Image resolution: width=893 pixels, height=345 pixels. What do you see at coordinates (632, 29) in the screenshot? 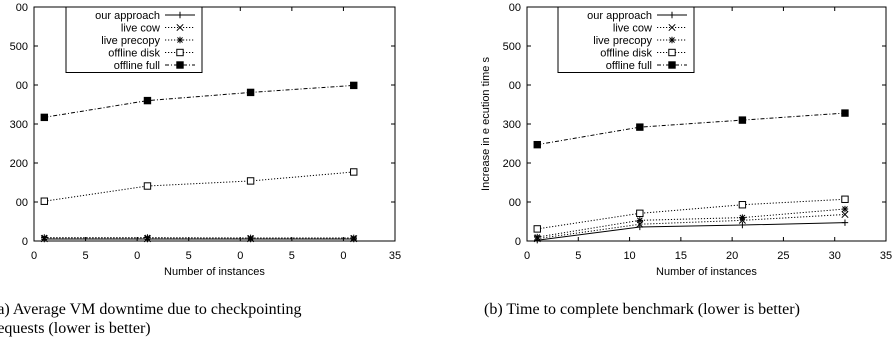
I see `chart-b-legend-label-1: live cow` at bounding box center [632, 29].